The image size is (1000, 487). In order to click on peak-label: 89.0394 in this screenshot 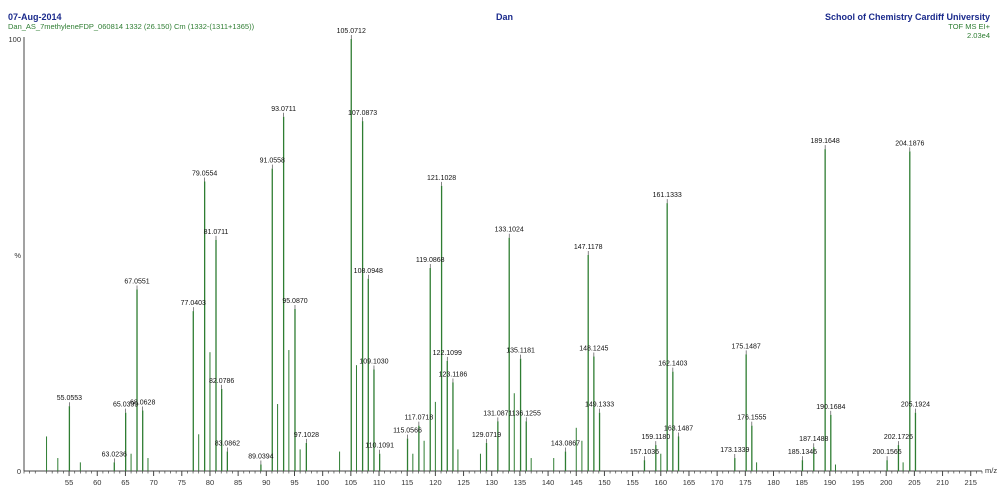, I will do `click(260, 457)`.